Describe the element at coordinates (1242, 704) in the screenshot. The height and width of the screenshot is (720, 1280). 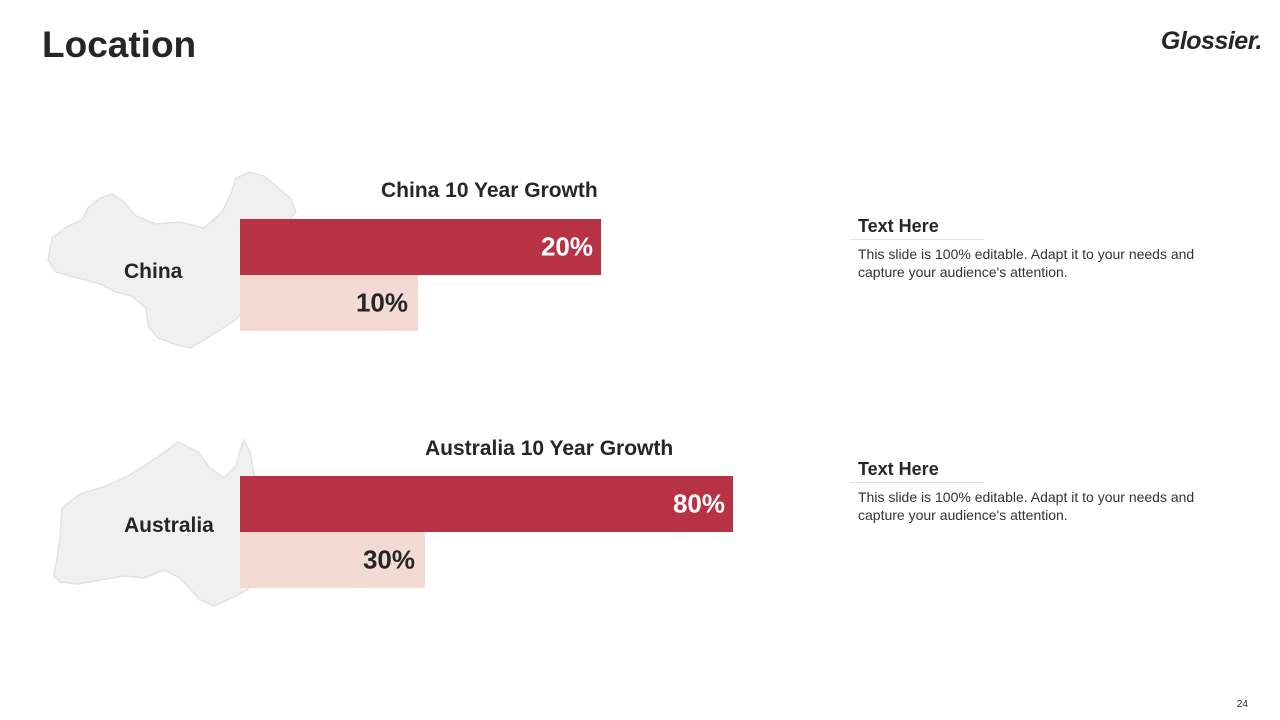
I see `page-number: 24` at that location.